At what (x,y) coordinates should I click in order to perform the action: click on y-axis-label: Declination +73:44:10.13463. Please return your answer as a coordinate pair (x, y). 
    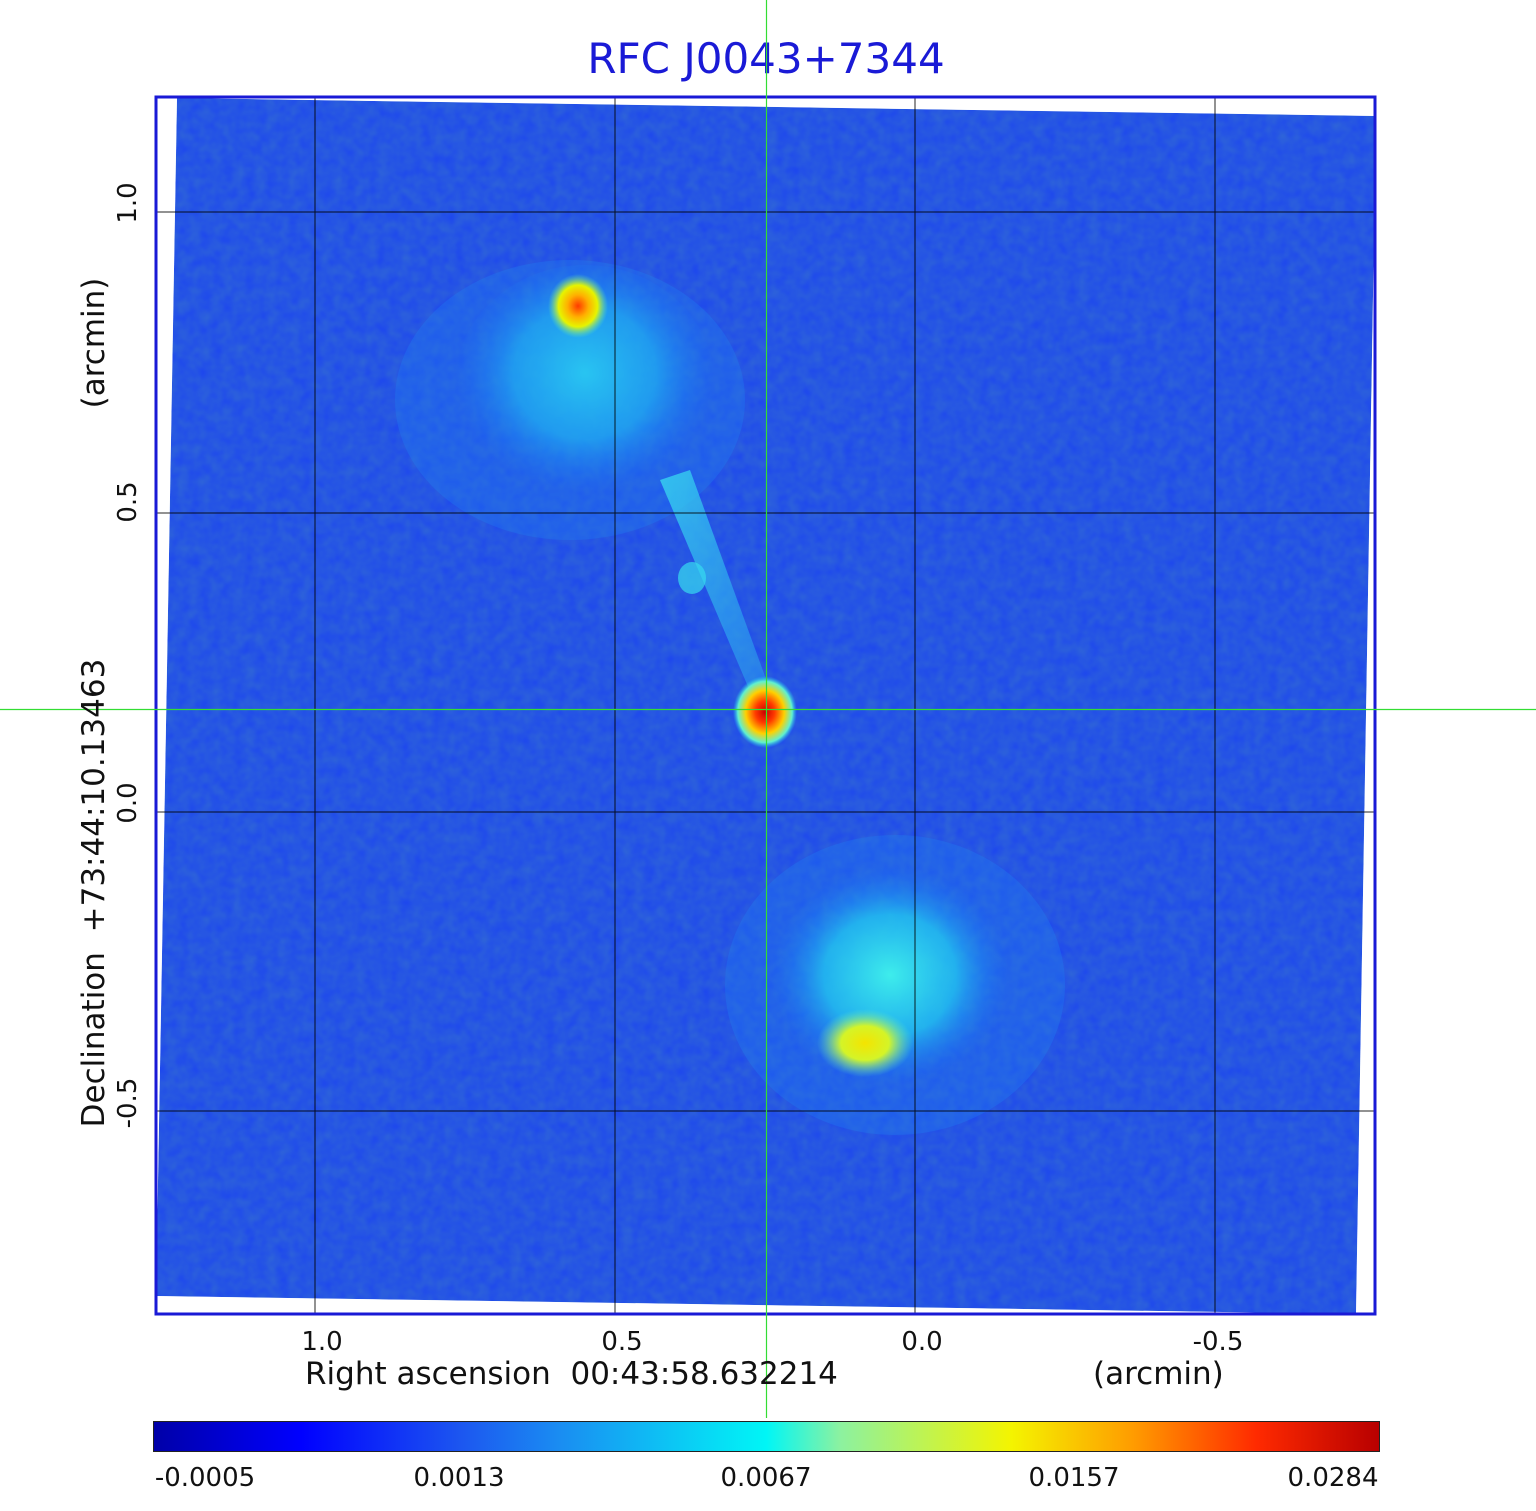
    Looking at the image, I should click on (94, 893).